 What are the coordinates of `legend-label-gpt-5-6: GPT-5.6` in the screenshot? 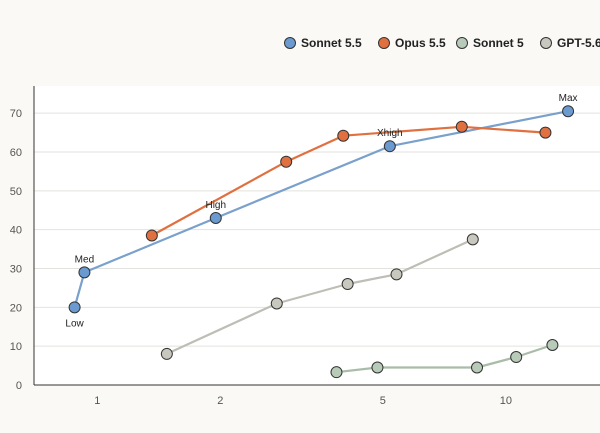 It's located at (578, 43).